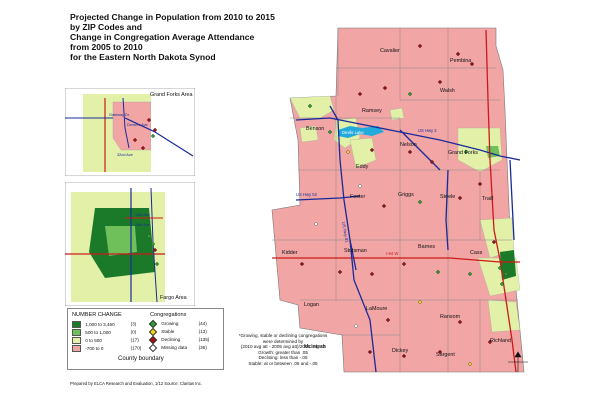  What do you see at coordinates (307, 194) in the screenshot?
I see `road-label: US Hwy 52` at bounding box center [307, 194].